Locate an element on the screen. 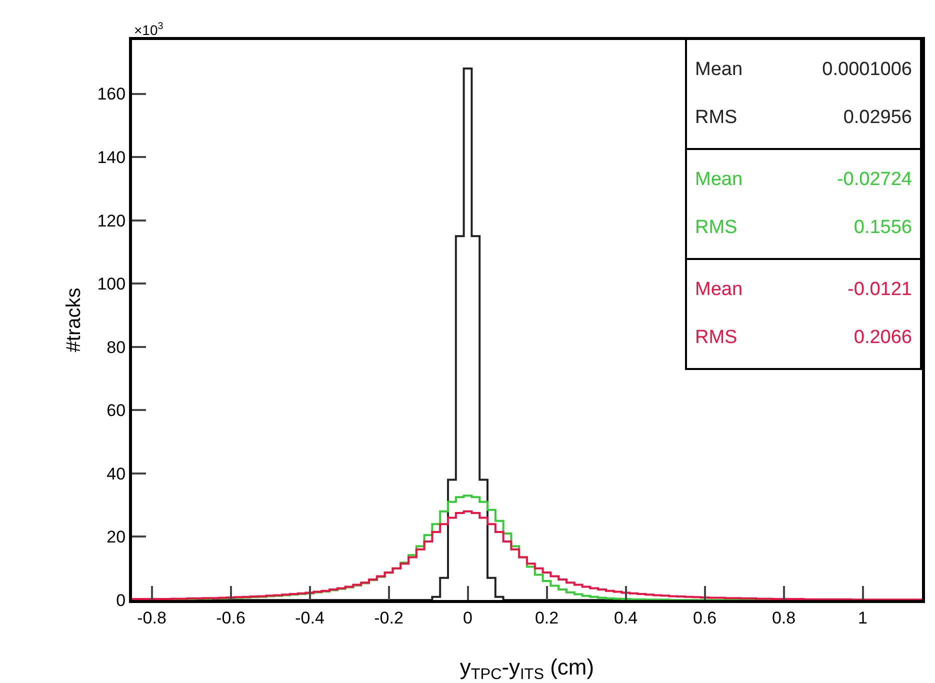 The image size is (935, 683). y-tick-label: 100 is located at coordinates (111, 284).